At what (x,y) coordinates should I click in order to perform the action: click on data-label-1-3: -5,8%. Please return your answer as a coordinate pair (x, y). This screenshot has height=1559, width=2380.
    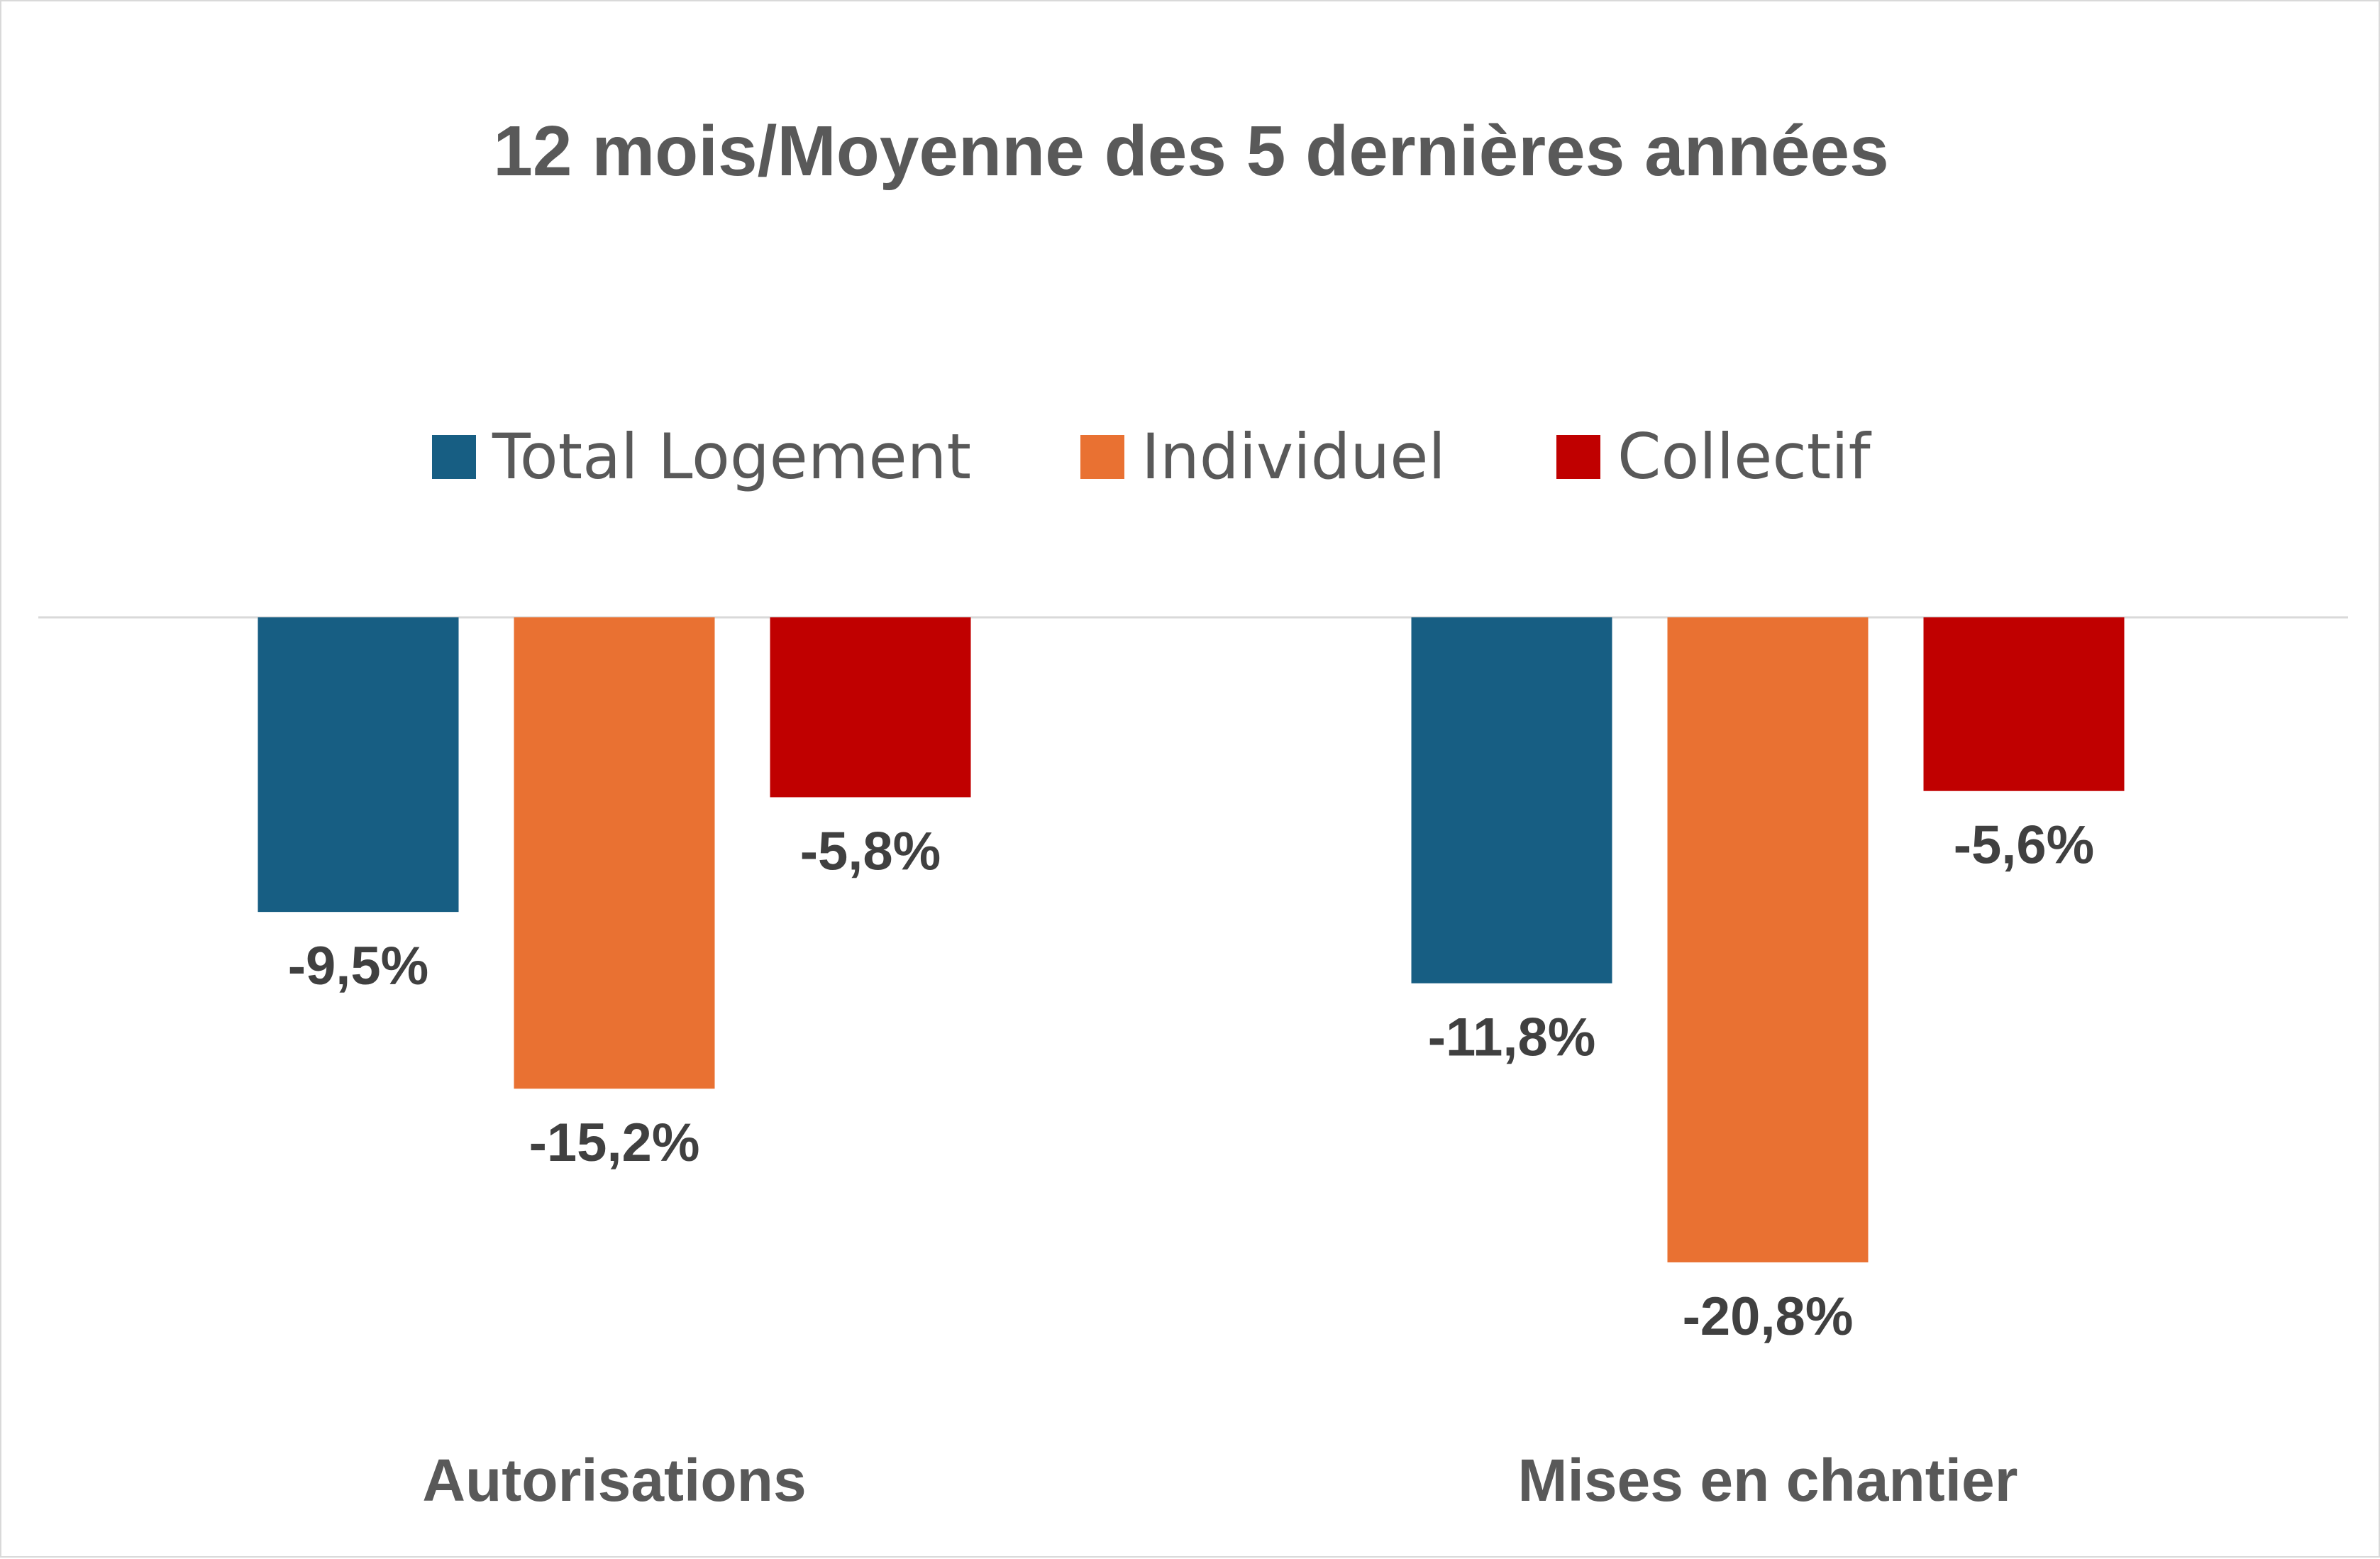
    Looking at the image, I should click on (871, 851).